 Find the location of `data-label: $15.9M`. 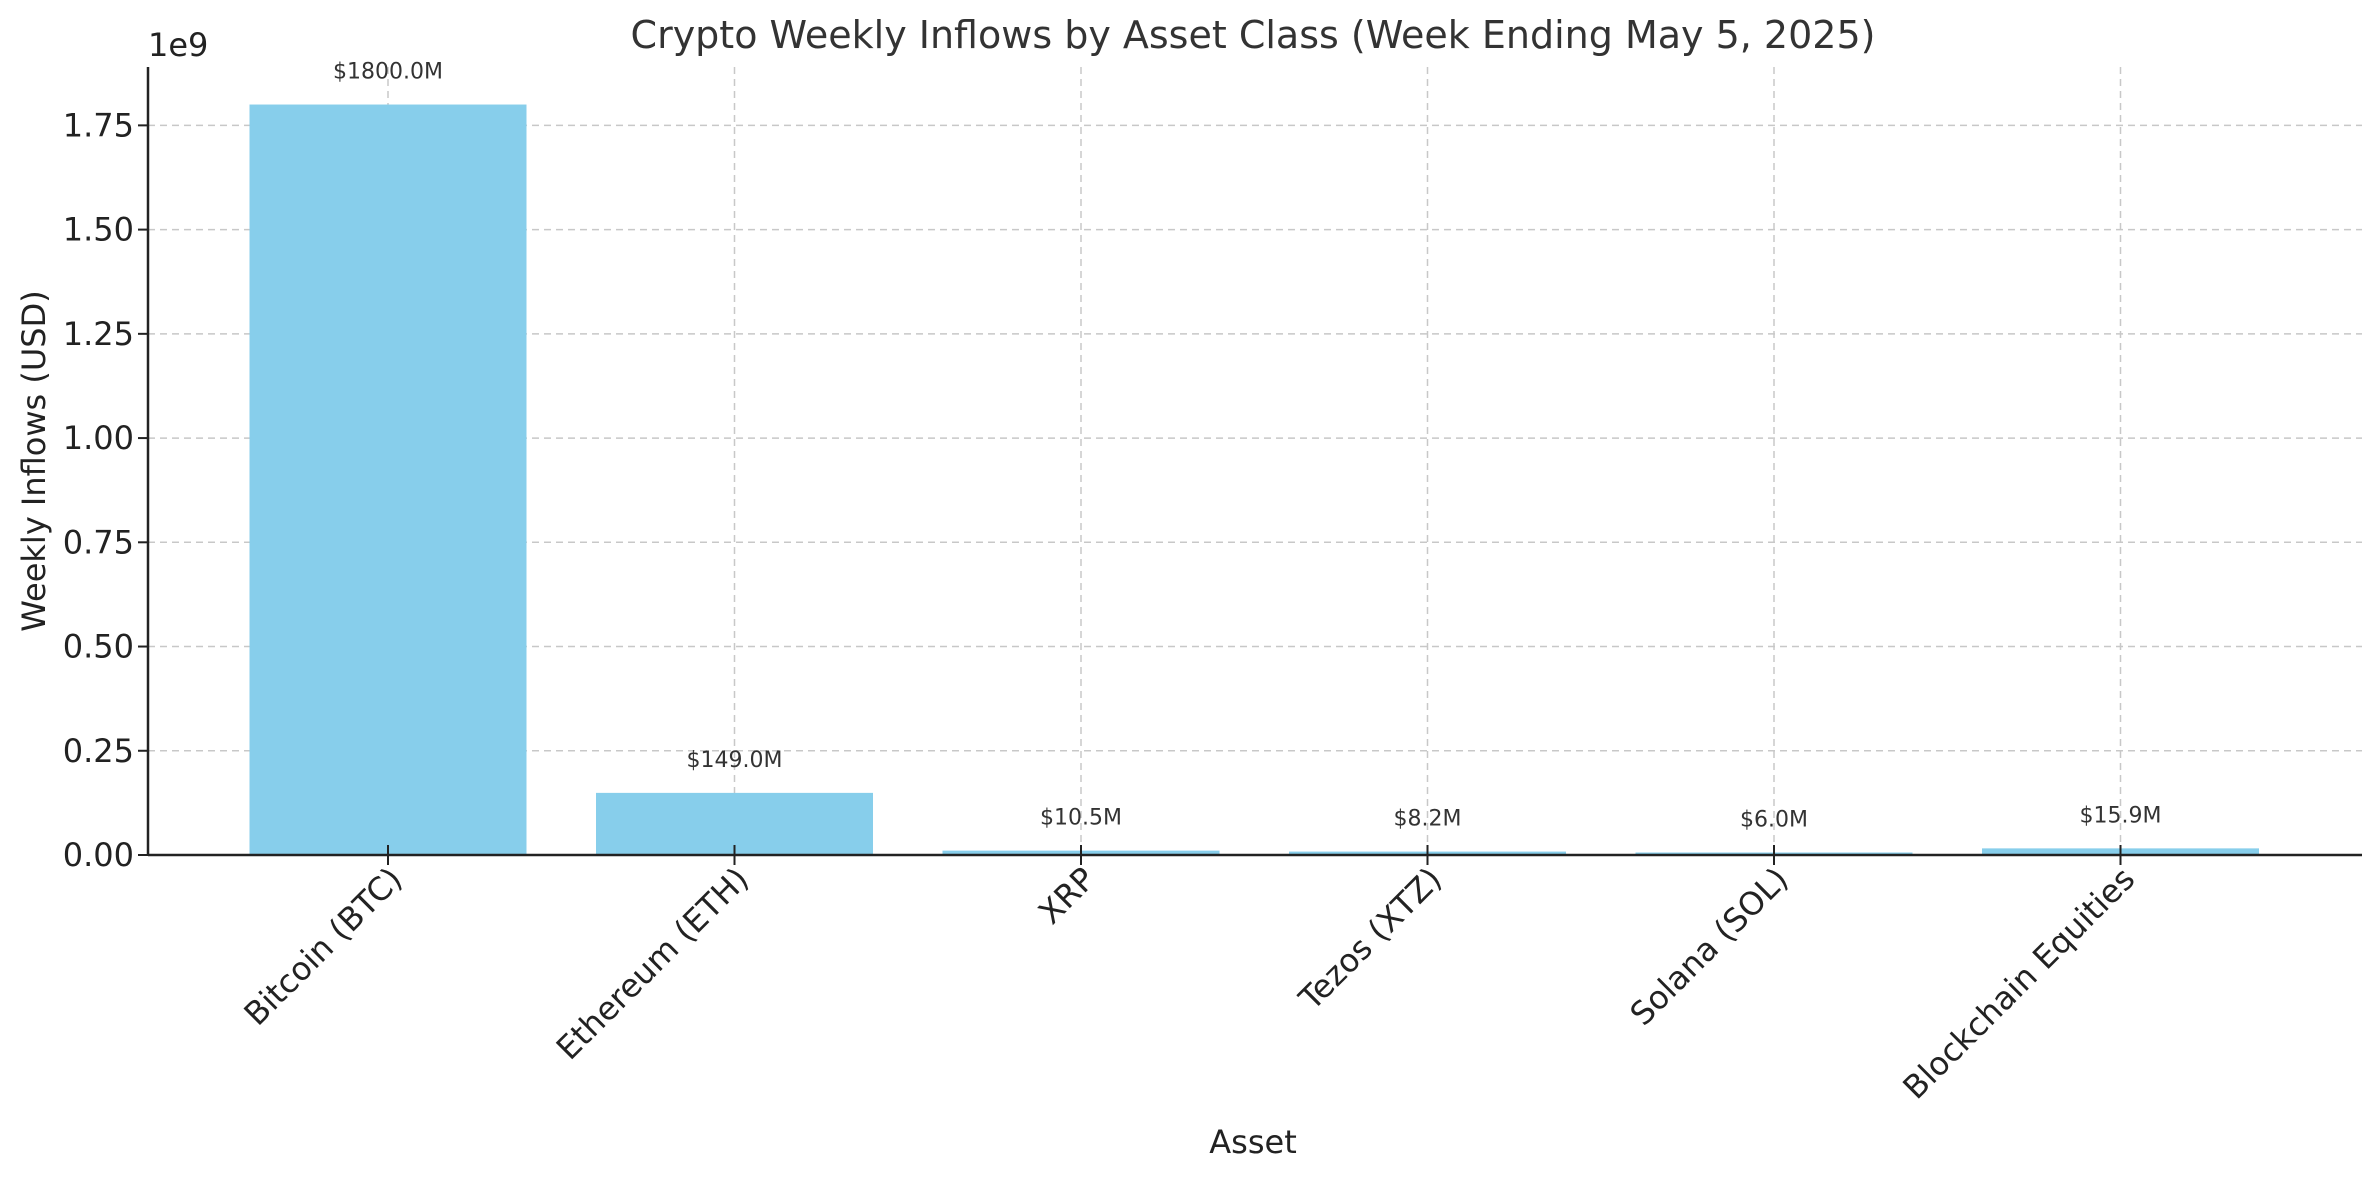

data-label: $15.9M is located at coordinates (2121, 815).